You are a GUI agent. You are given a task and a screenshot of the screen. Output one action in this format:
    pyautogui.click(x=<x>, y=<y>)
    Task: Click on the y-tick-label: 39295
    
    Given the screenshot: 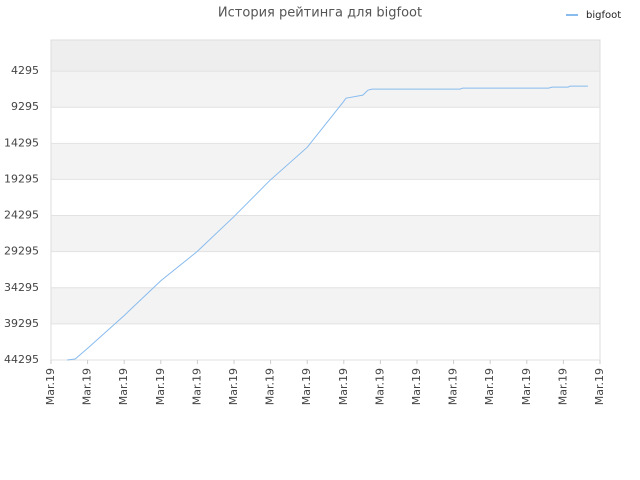 What is the action you would take?
    pyautogui.click(x=21, y=323)
    